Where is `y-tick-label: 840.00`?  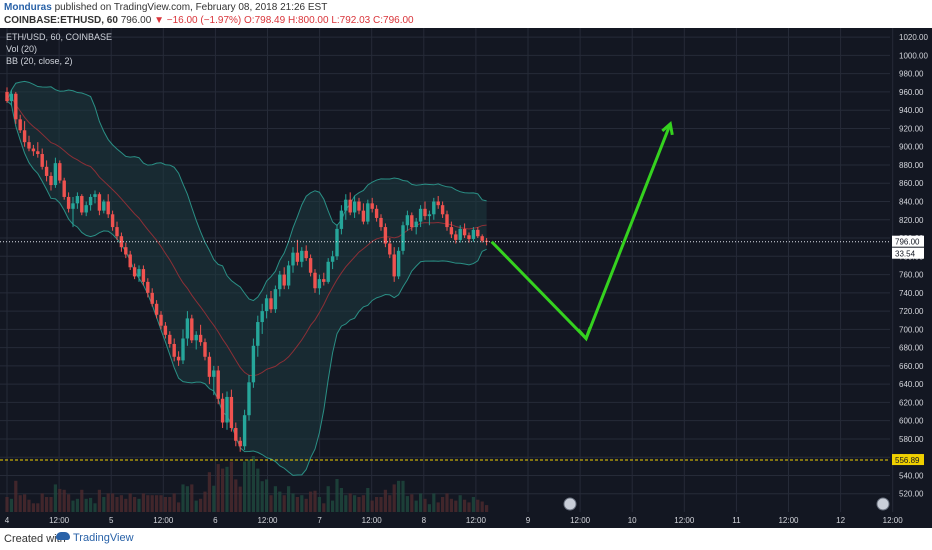
y-tick-label: 840.00 is located at coordinates (911, 202).